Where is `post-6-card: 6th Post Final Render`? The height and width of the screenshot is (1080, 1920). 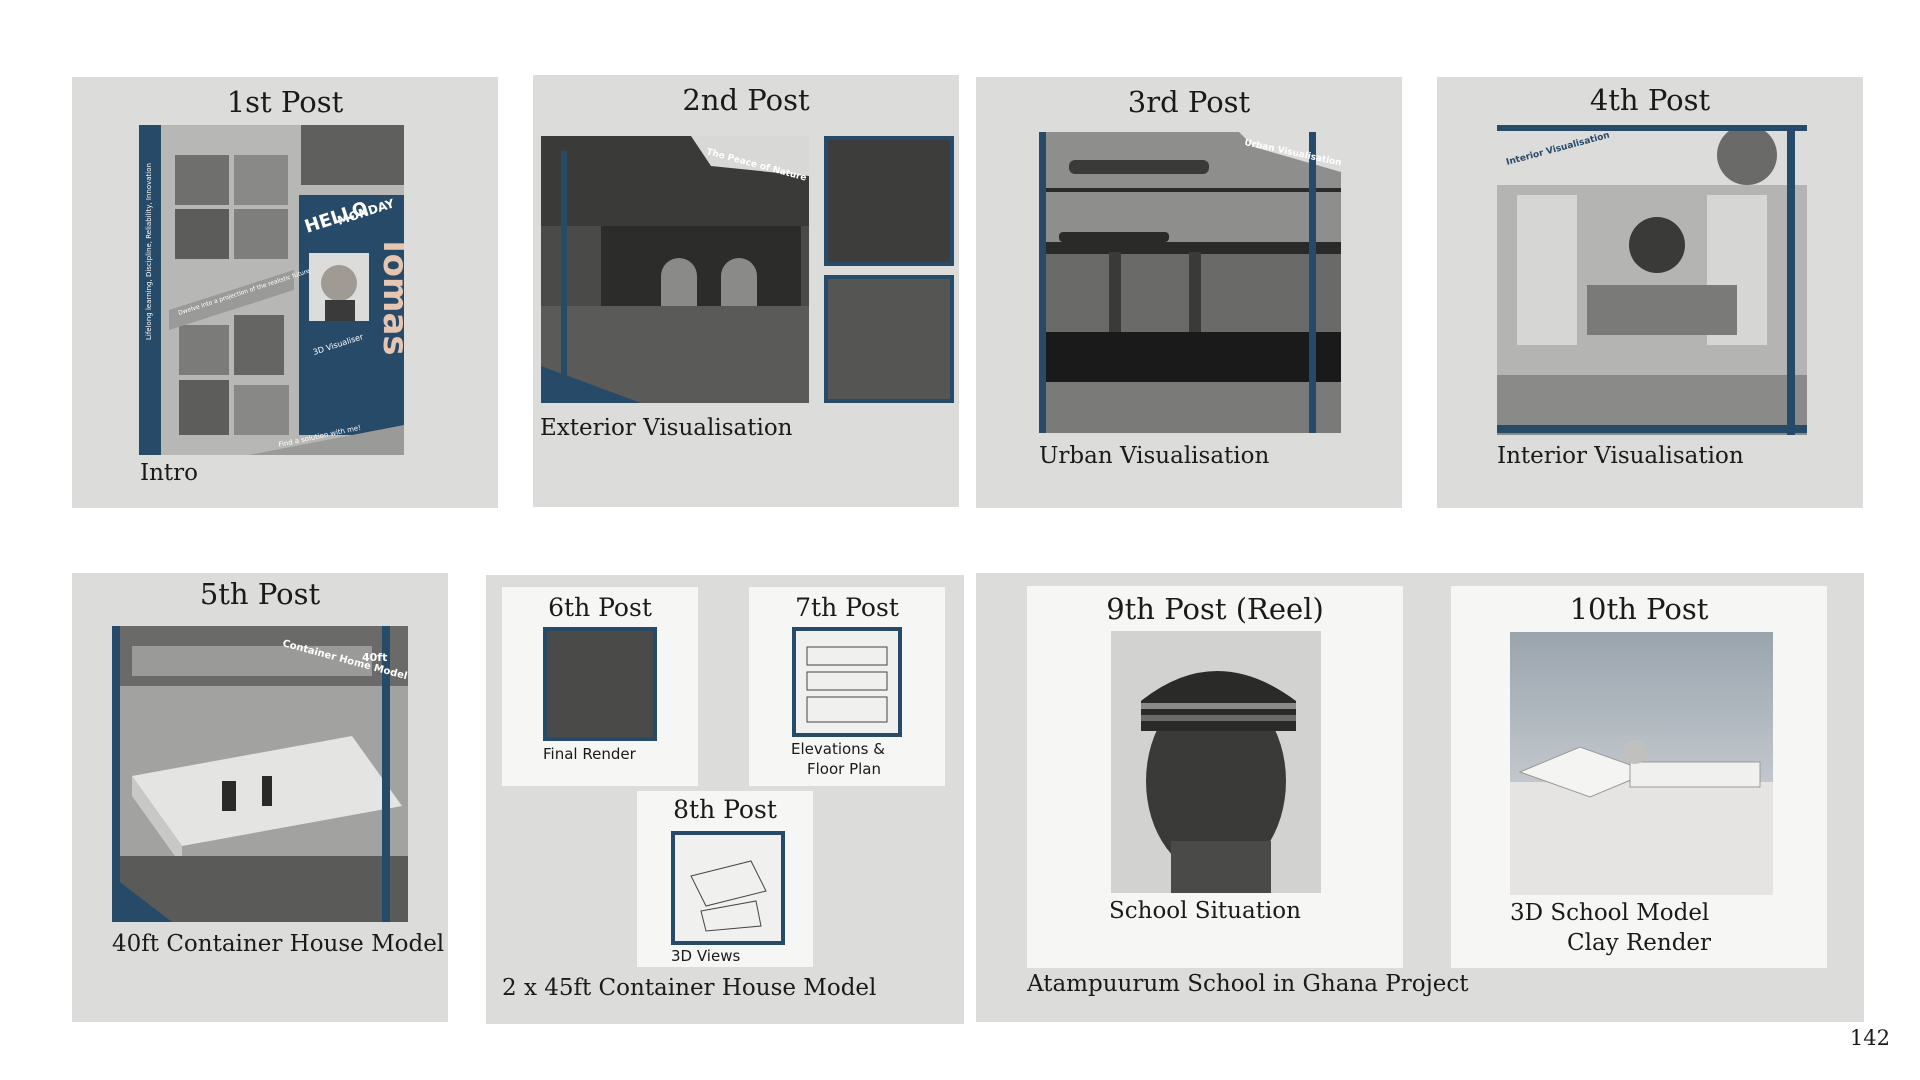 post-6-card: 6th Post Final Render is located at coordinates (600, 686).